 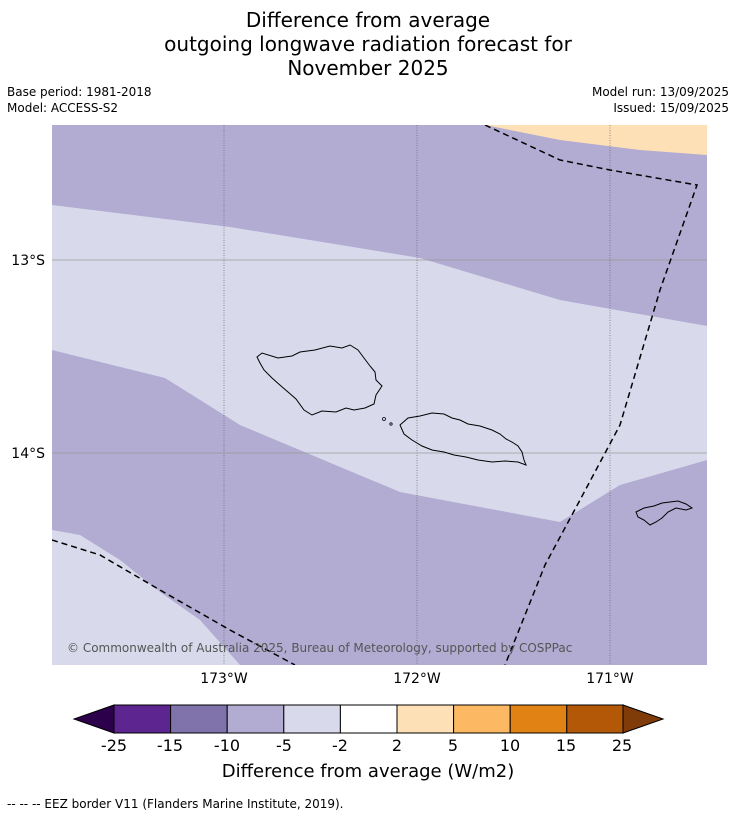 I want to click on title-line-2: outgoing longwave radiation forecast for, so click(x=368, y=44).